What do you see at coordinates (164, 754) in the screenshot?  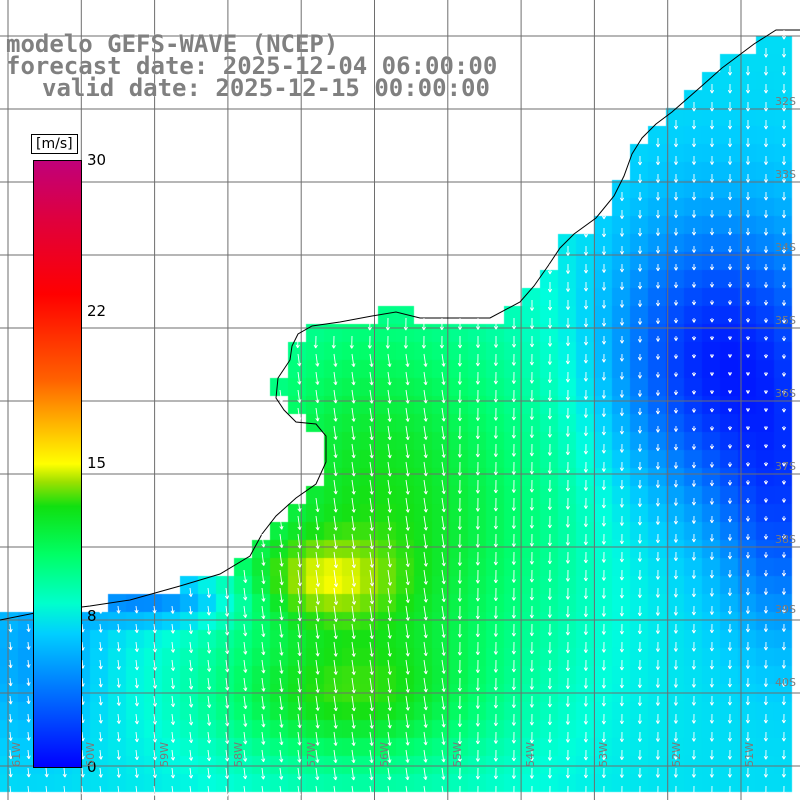 I see `lon-label: 59W` at bounding box center [164, 754].